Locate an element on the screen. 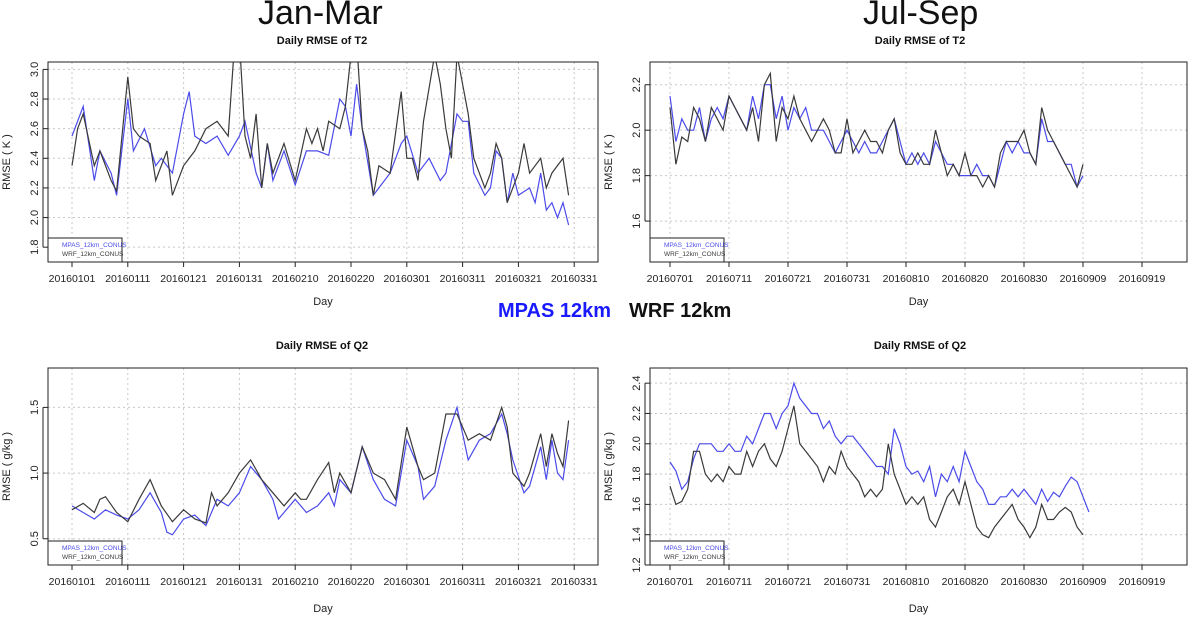 This screenshot has height=617, width=1193. y-tick-label: 1.5 is located at coordinates (35, 407).